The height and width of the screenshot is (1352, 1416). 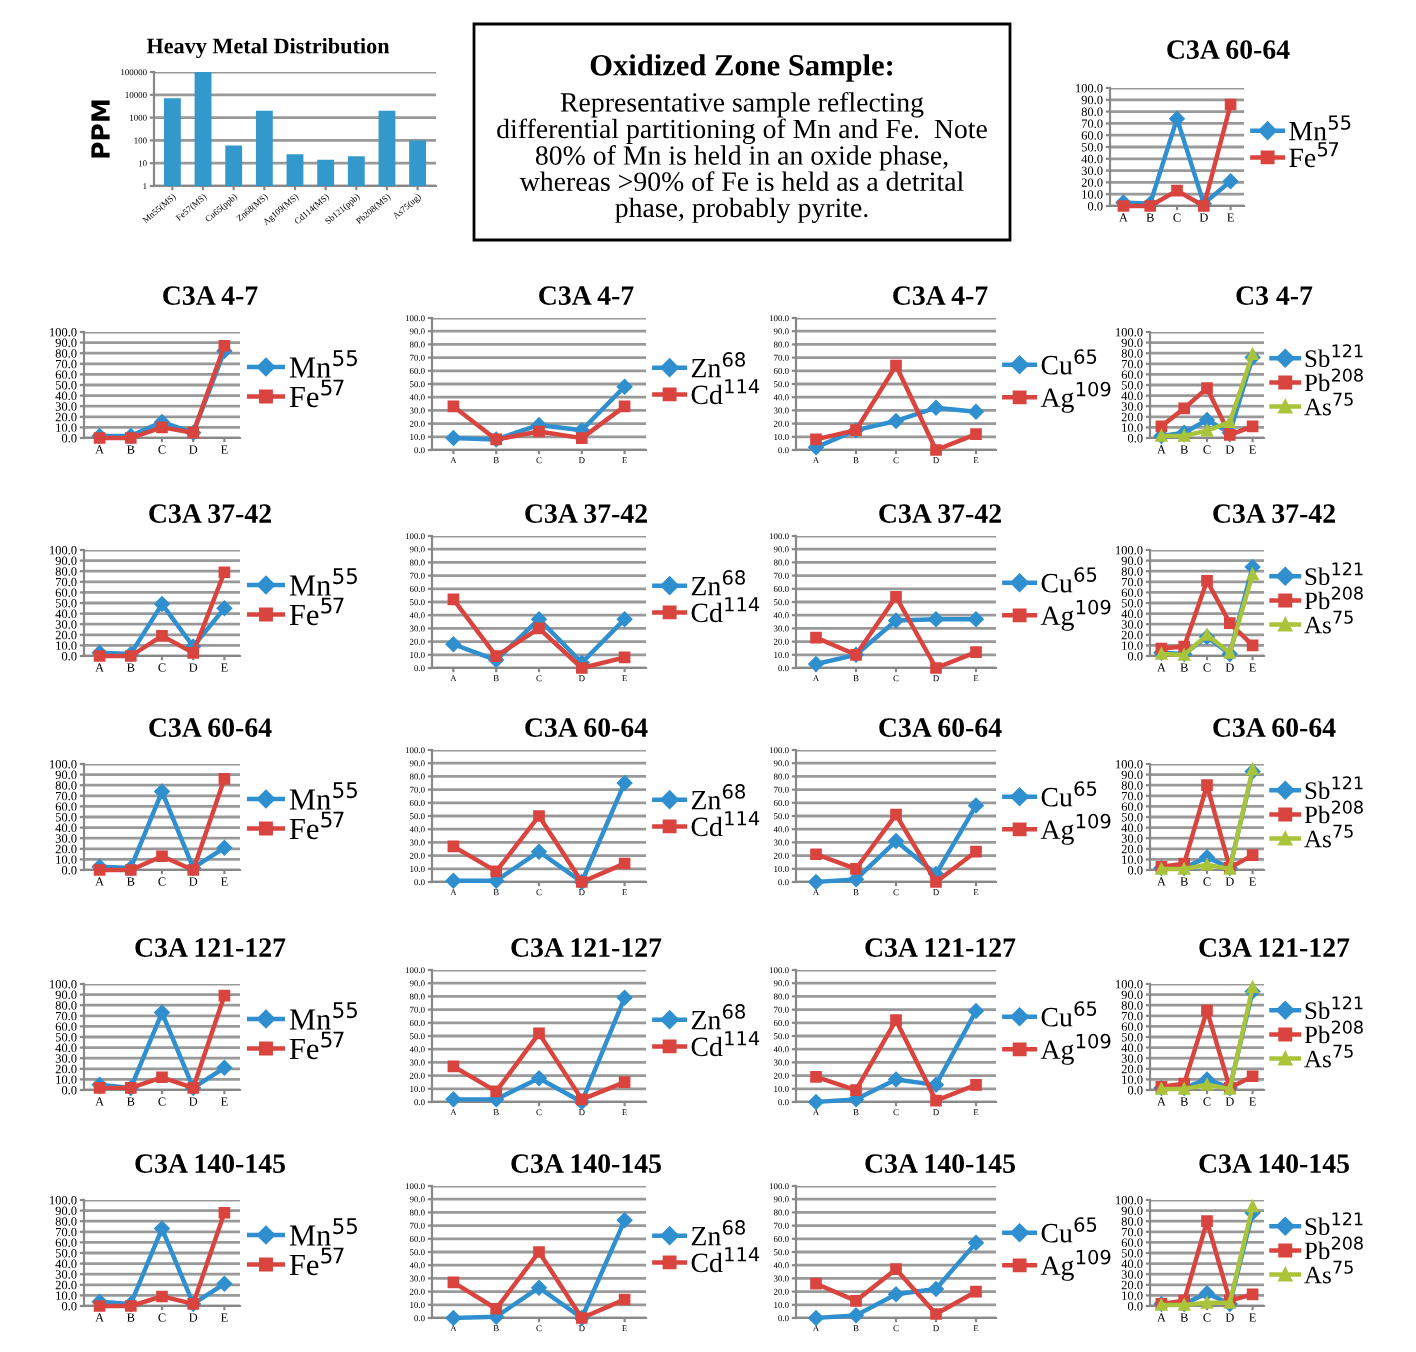 I want to click on y-axis-title: PPM, so click(x=100, y=129).